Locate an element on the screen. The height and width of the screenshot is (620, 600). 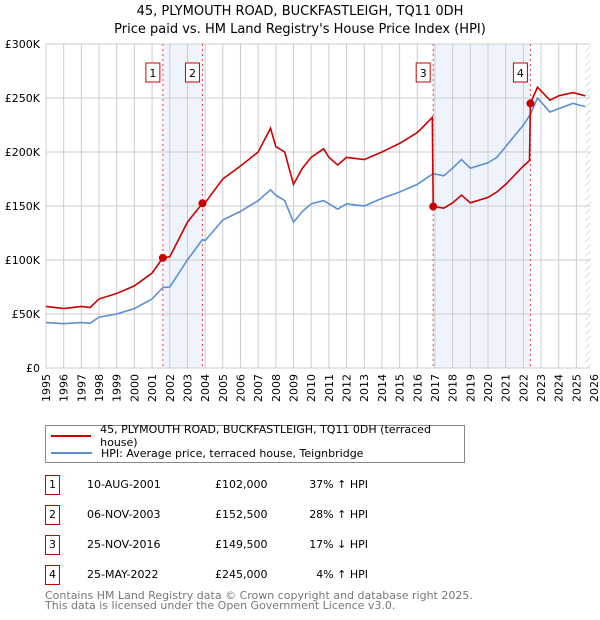
transaction-date: 25-MAY-2022 is located at coordinates (123, 574).